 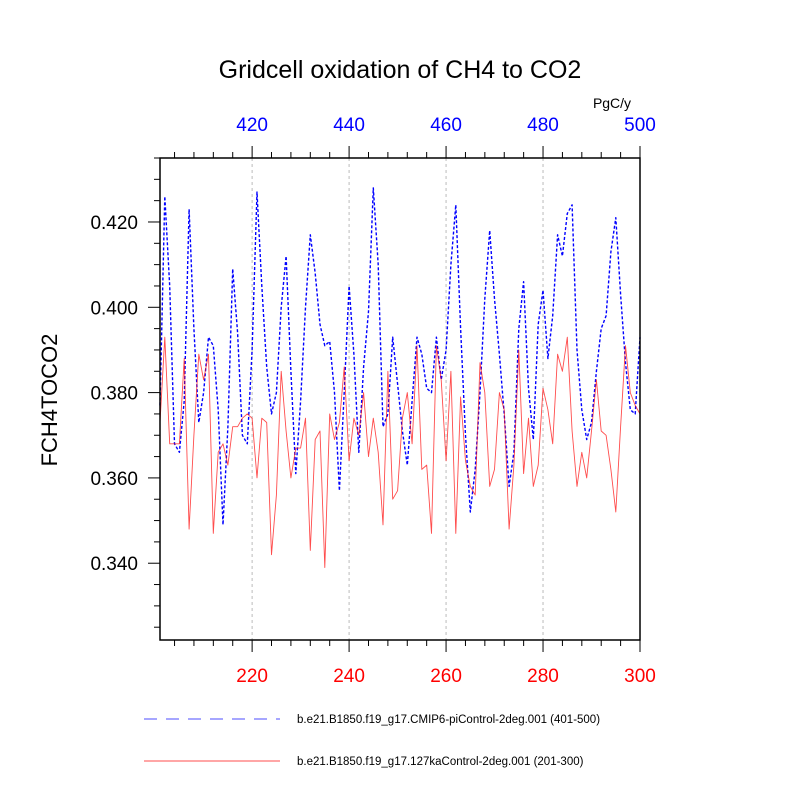 I want to click on y-tick-label: 0.400, so click(x=114, y=308).